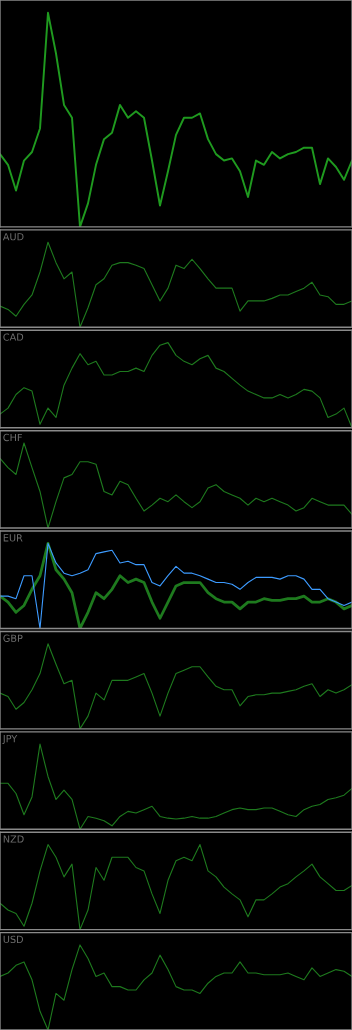 This screenshot has height=1030, width=352. Describe the element at coordinates (13, 538) in the screenshot. I see `chart-title: EUR` at that location.